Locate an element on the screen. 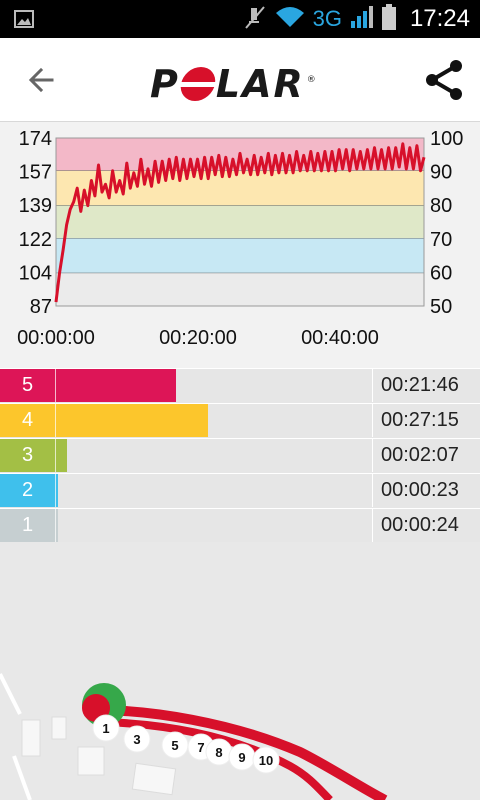  zone-number: 1 is located at coordinates (28, 525).